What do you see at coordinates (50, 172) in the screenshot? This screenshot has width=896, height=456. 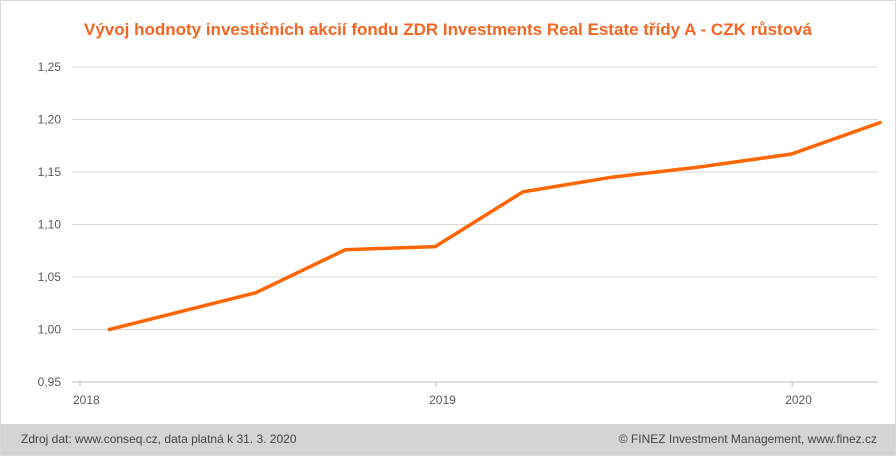 I see `y-tick-label: 1,15` at bounding box center [50, 172].